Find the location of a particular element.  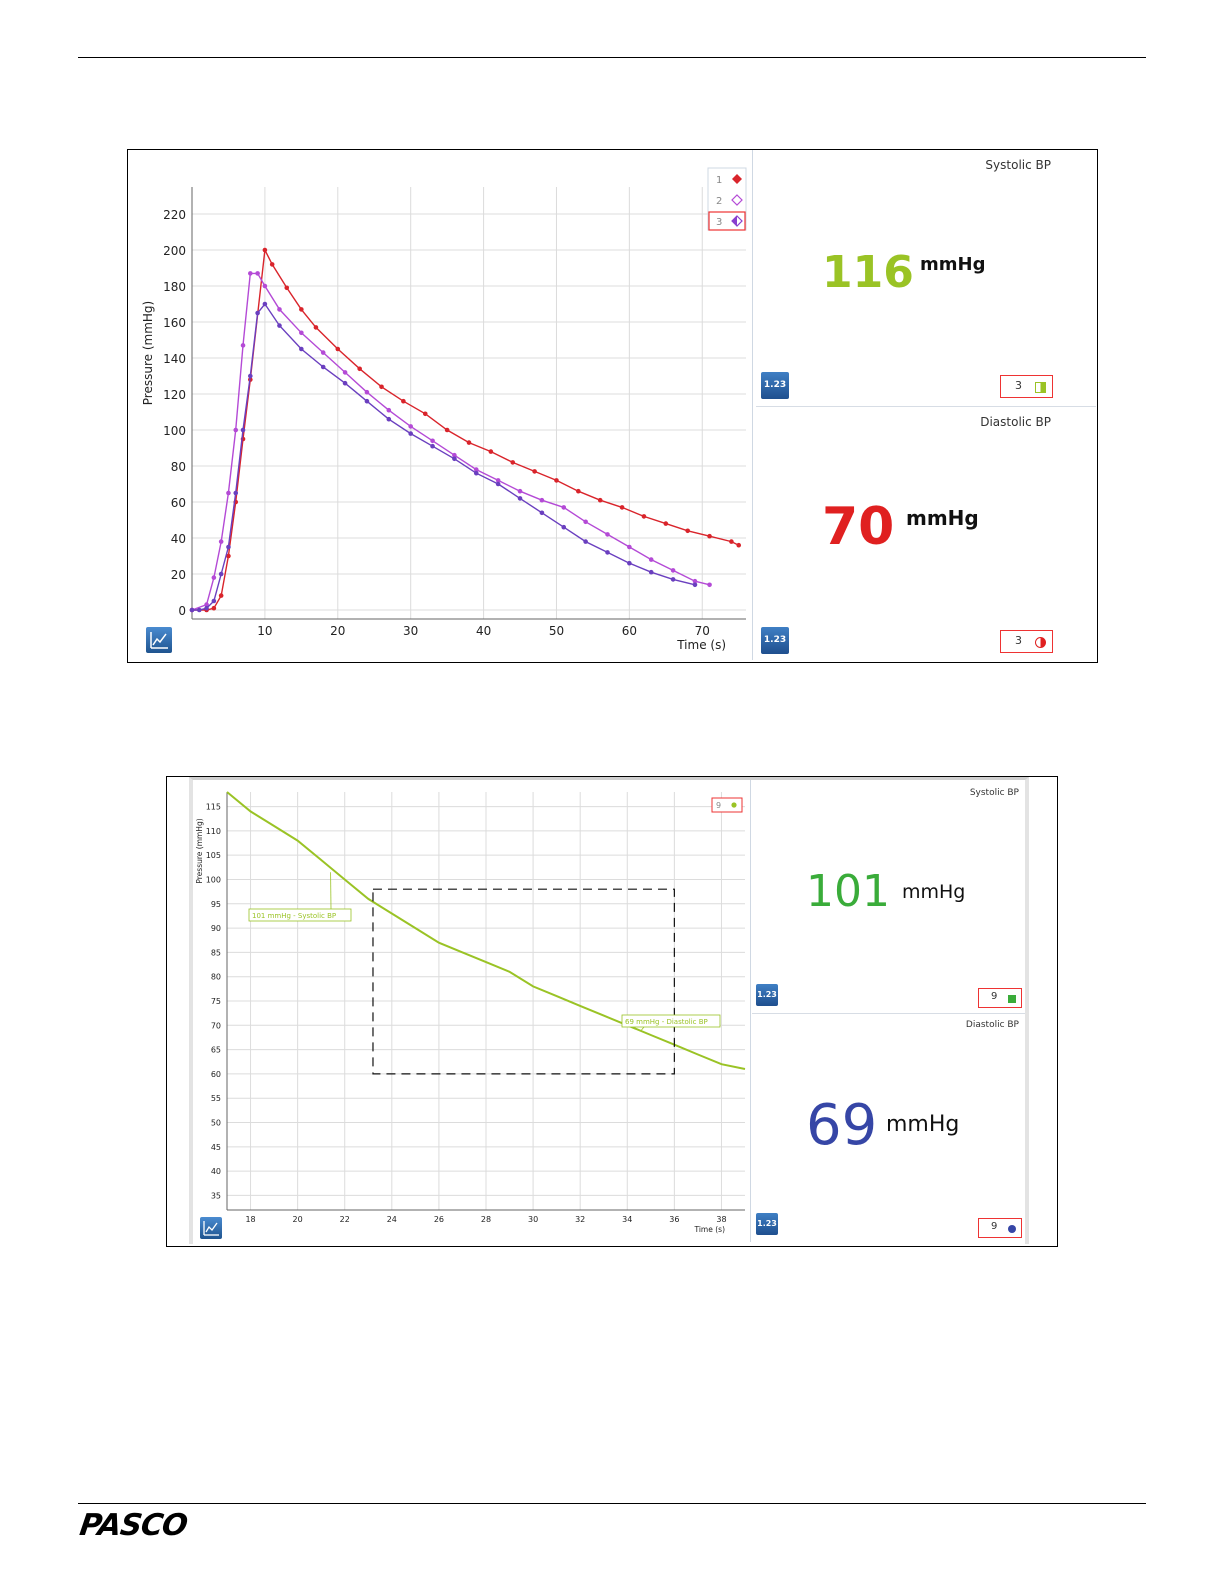

legend-box is located at coordinates (727, 805).